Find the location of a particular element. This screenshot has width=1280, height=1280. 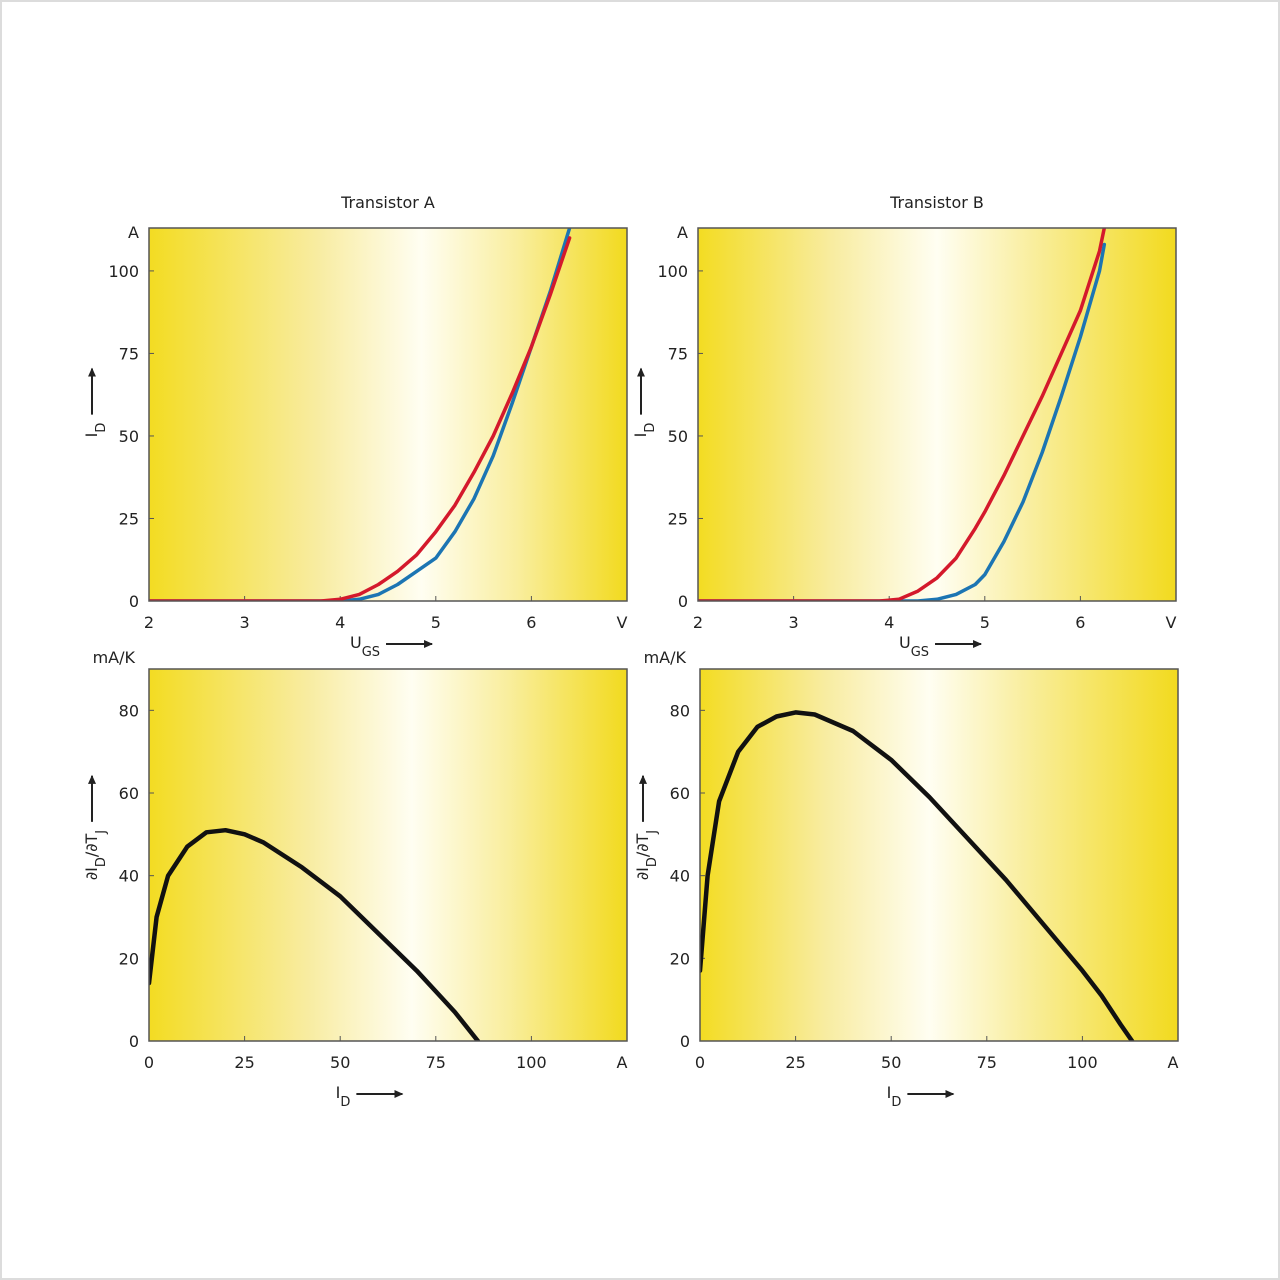

chart-title: Transistor A is located at coordinates (387, 202).